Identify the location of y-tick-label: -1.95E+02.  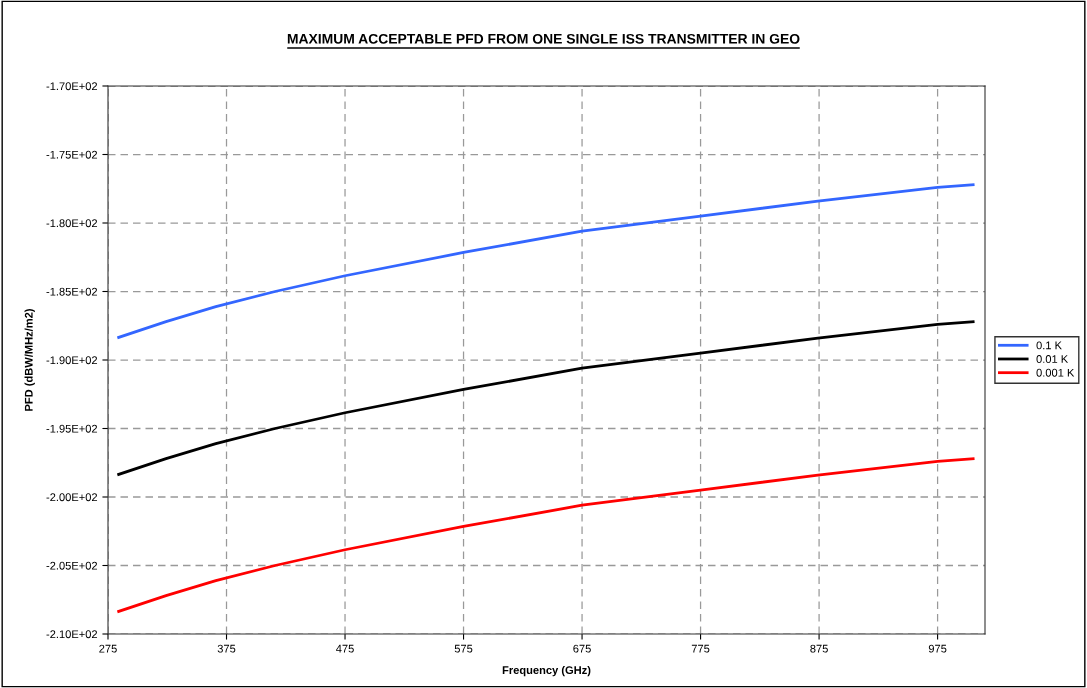
(72, 428).